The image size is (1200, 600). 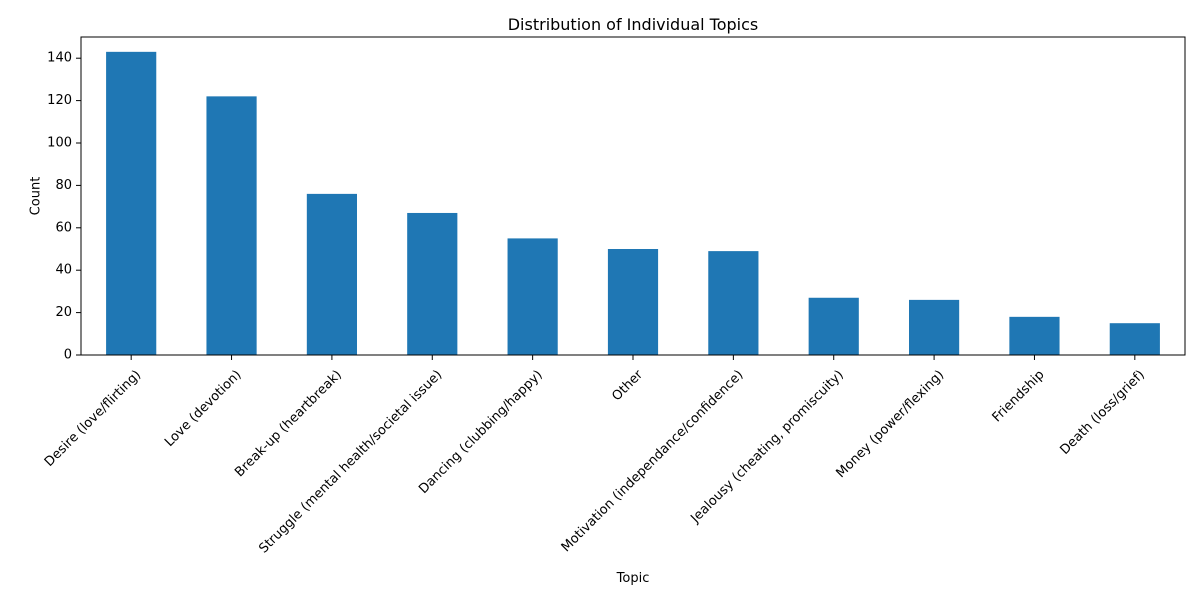 What do you see at coordinates (59, 58) in the screenshot?
I see `y-tick-label: 140` at bounding box center [59, 58].